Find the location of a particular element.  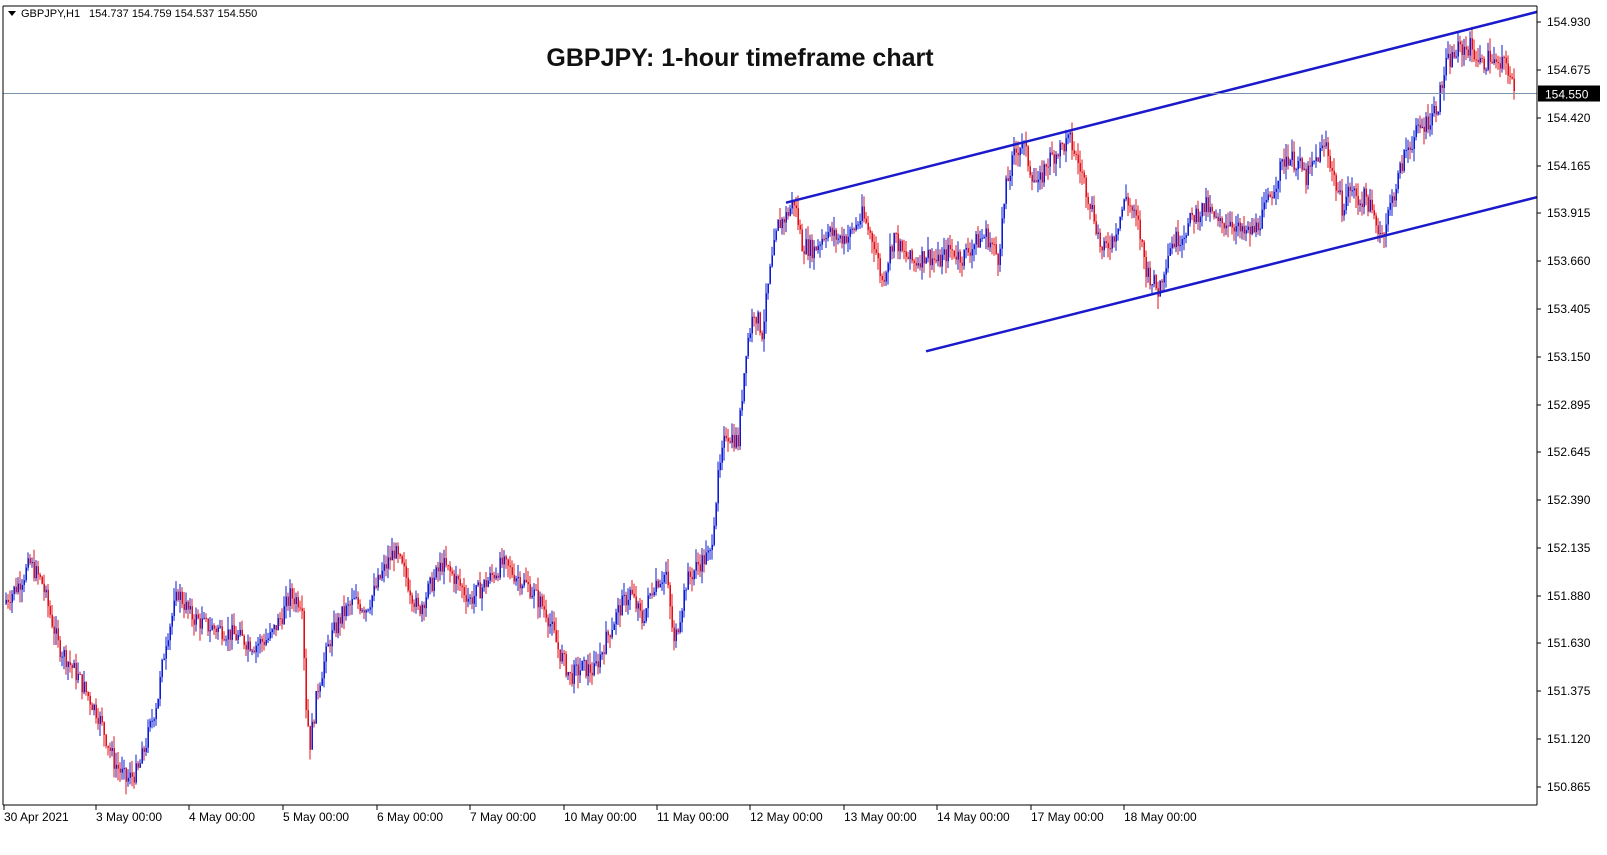

price-axis-label: 152.645 is located at coordinates (1569, 452).